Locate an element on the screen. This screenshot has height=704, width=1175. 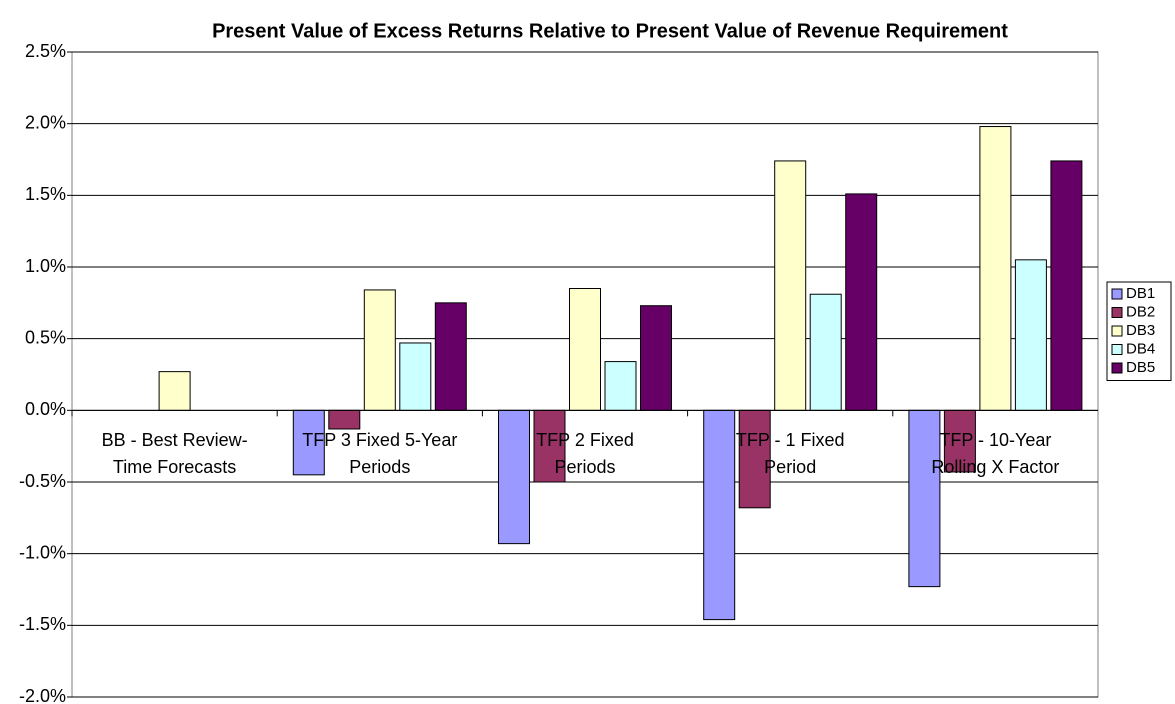
legend-label: DB5 is located at coordinates (1140, 367).